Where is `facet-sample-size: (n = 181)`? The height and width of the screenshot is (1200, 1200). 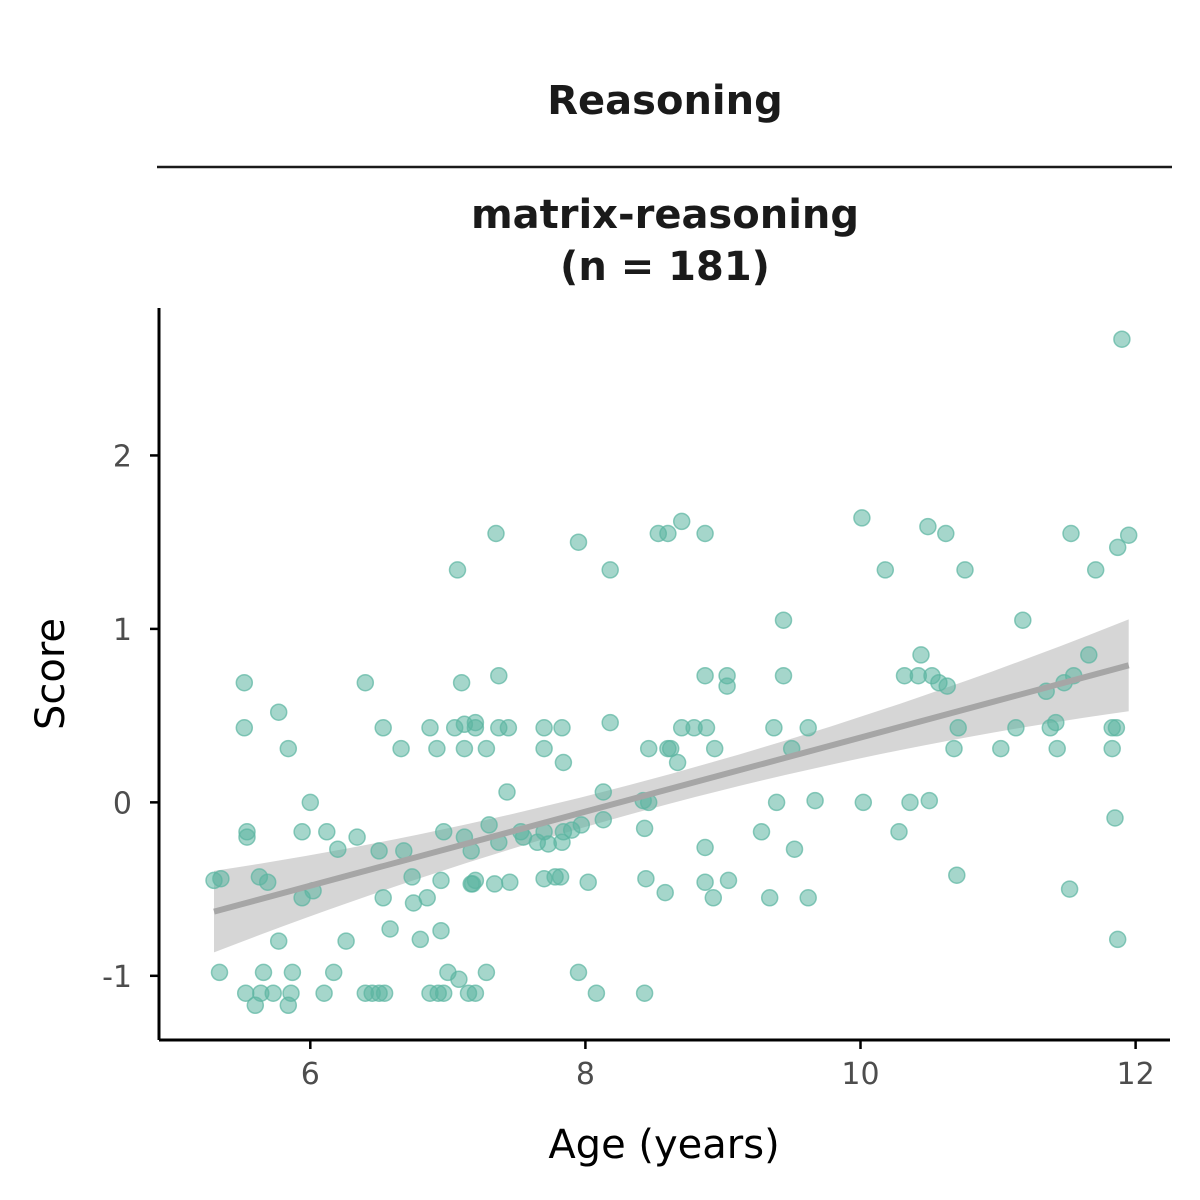
facet-sample-size: (n = 181) is located at coordinates (665, 267).